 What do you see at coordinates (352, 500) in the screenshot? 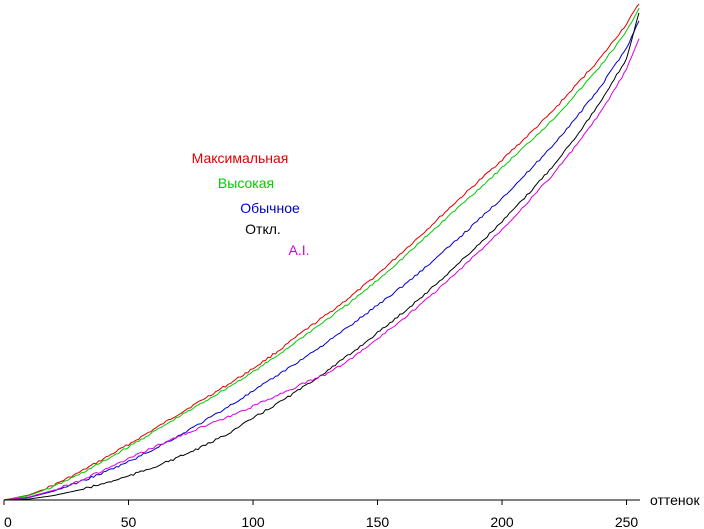
I see `x-axis: оттенок` at bounding box center [352, 500].